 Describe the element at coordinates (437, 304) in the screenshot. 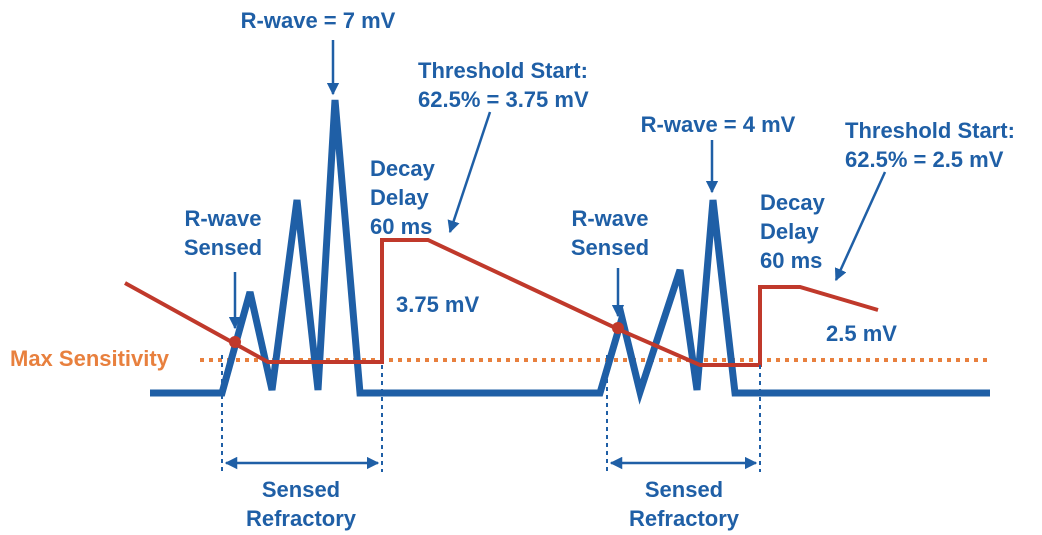

I see `label: 3.75 mV` at that location.